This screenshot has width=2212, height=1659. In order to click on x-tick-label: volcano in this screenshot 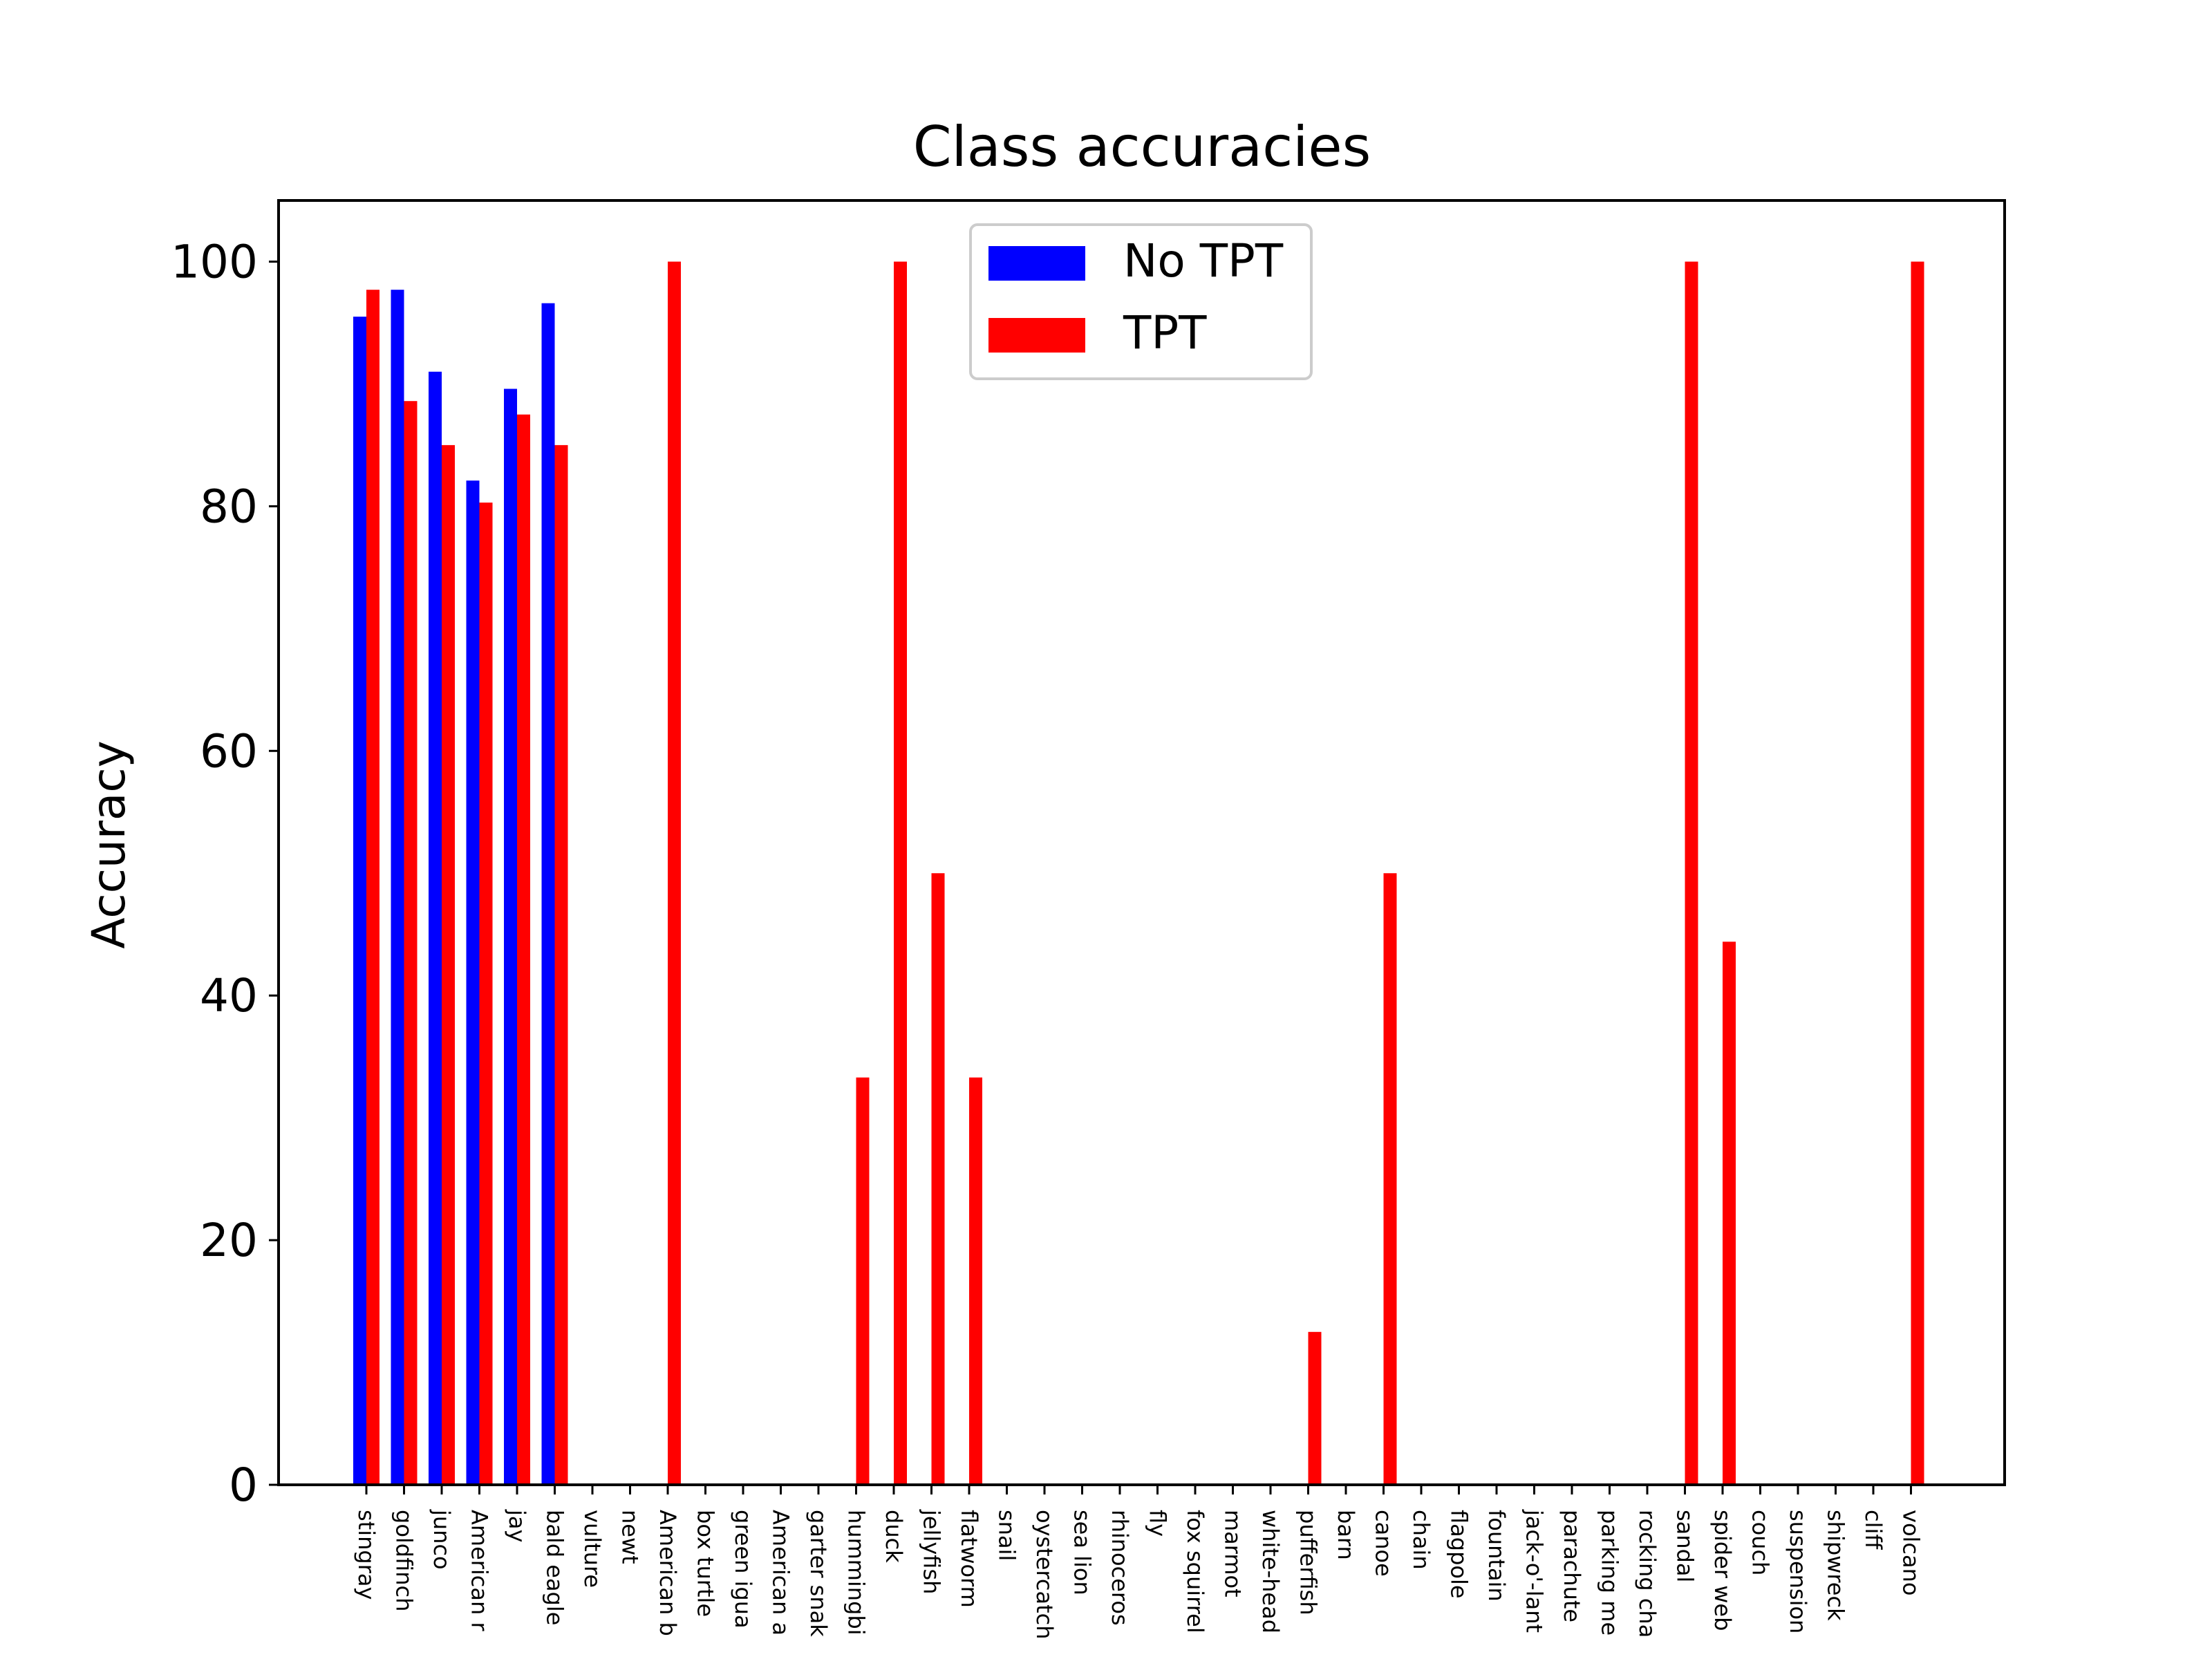, I will do `click(1911, 1553)`.